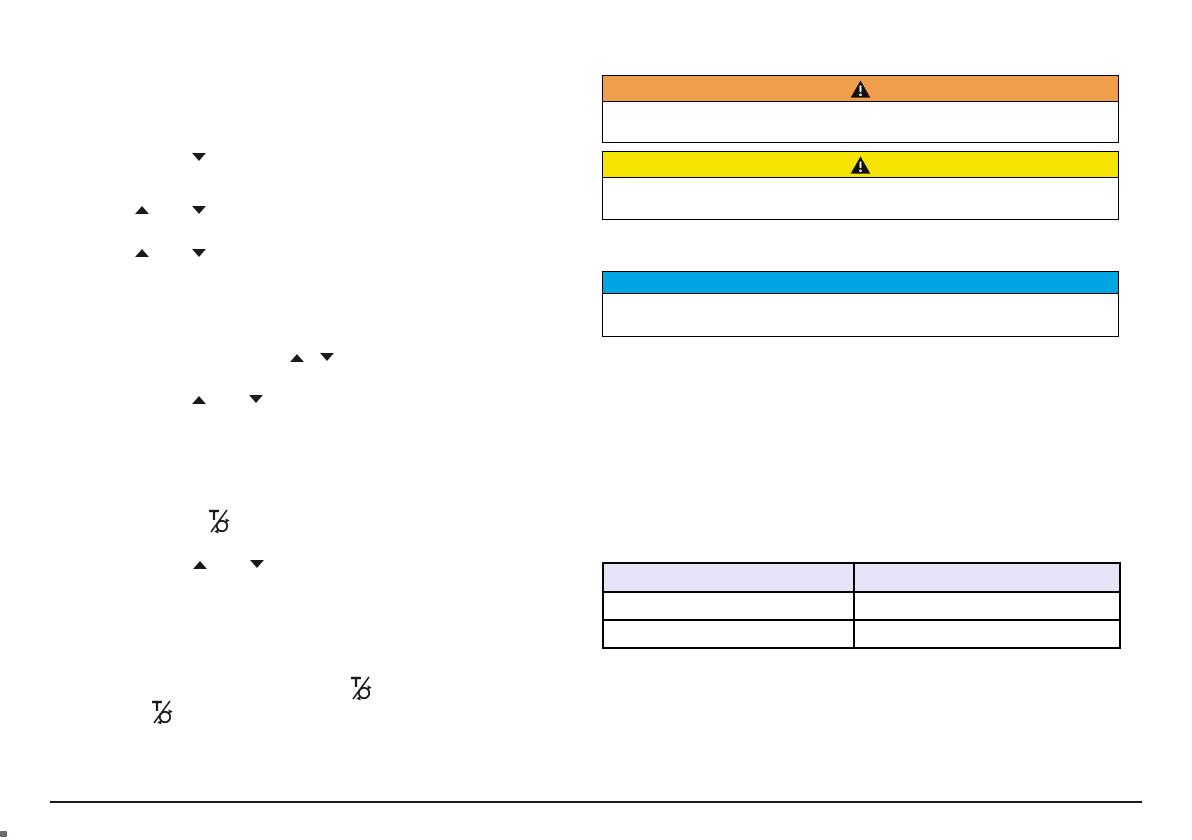  I want to click on table-header-row, so click(861, 577).